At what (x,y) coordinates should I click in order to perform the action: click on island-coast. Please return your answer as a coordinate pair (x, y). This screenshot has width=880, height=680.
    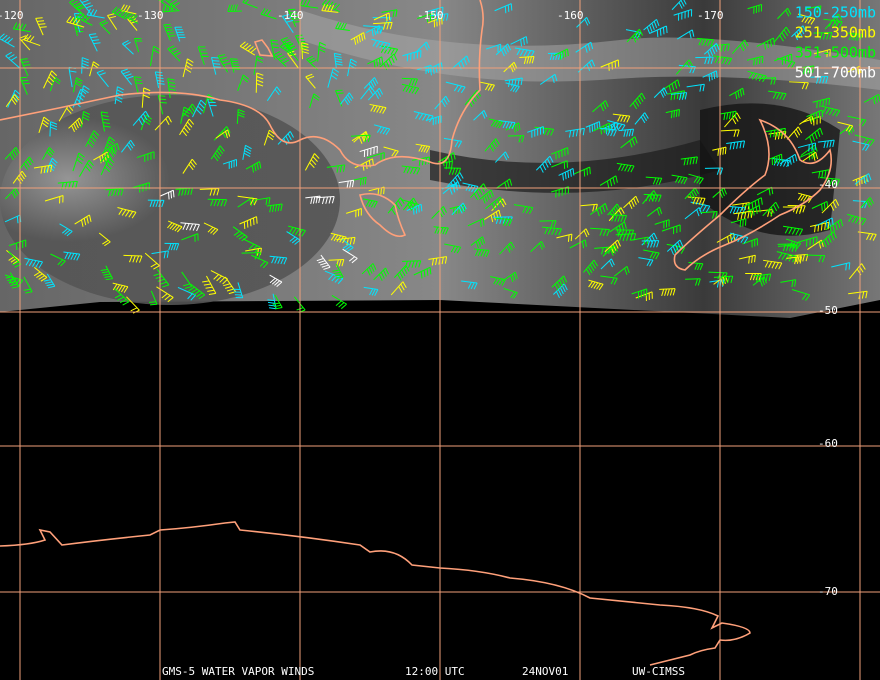
    Looking at the image, I should click on (263, 48).